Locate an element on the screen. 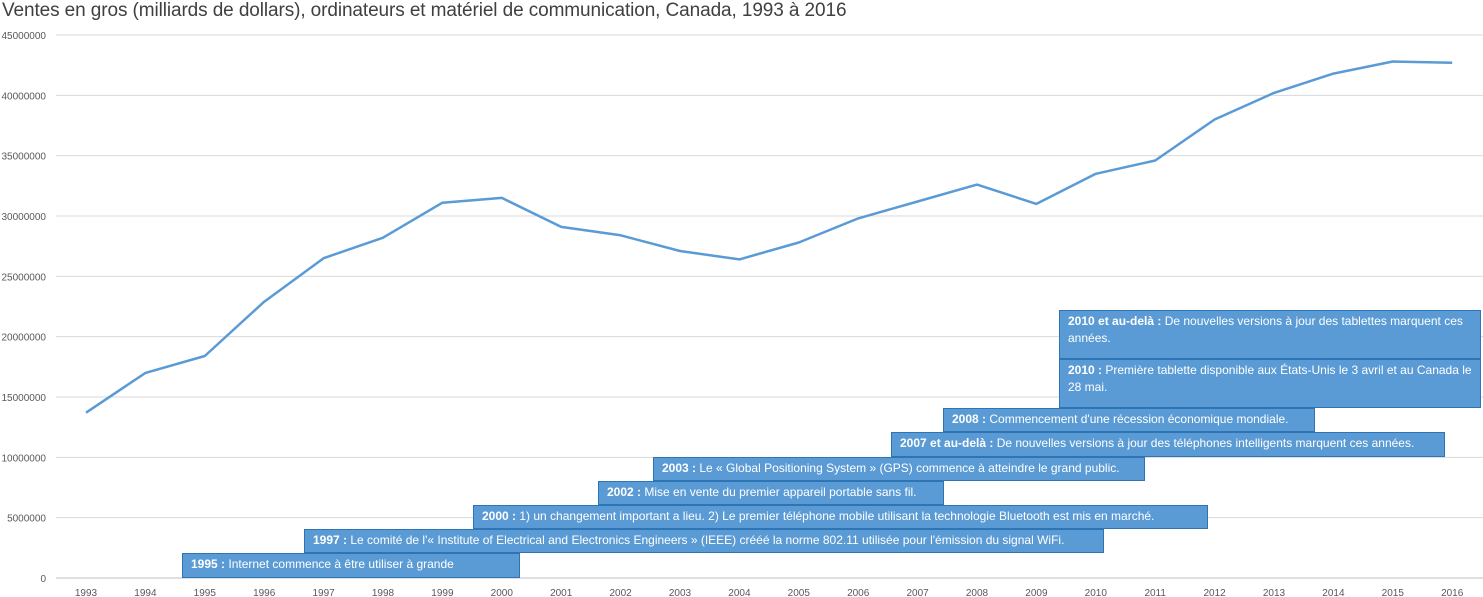 The image size is (1483, 597). y-tick-label: 5000000 is located at coordinates (26, 519).